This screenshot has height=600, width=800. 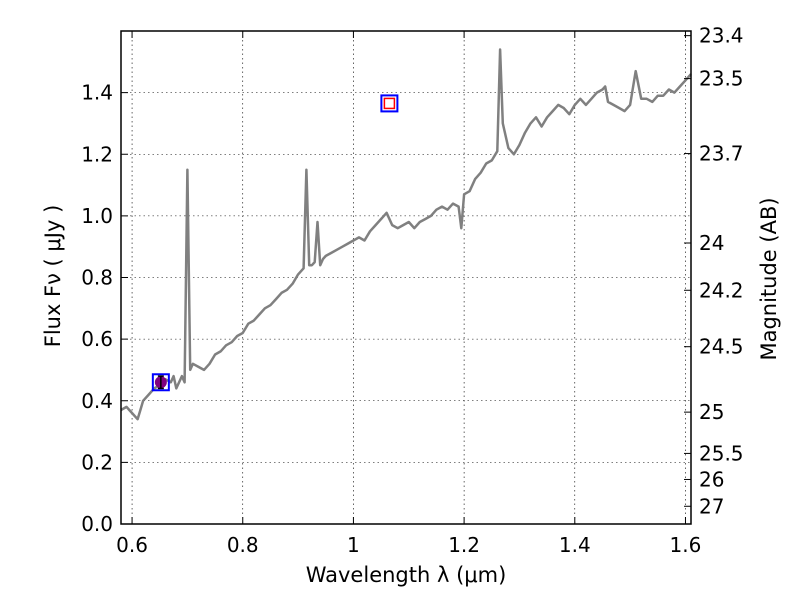 I want to click on y-tick-label: 0.4, so click(x=97, y=401).